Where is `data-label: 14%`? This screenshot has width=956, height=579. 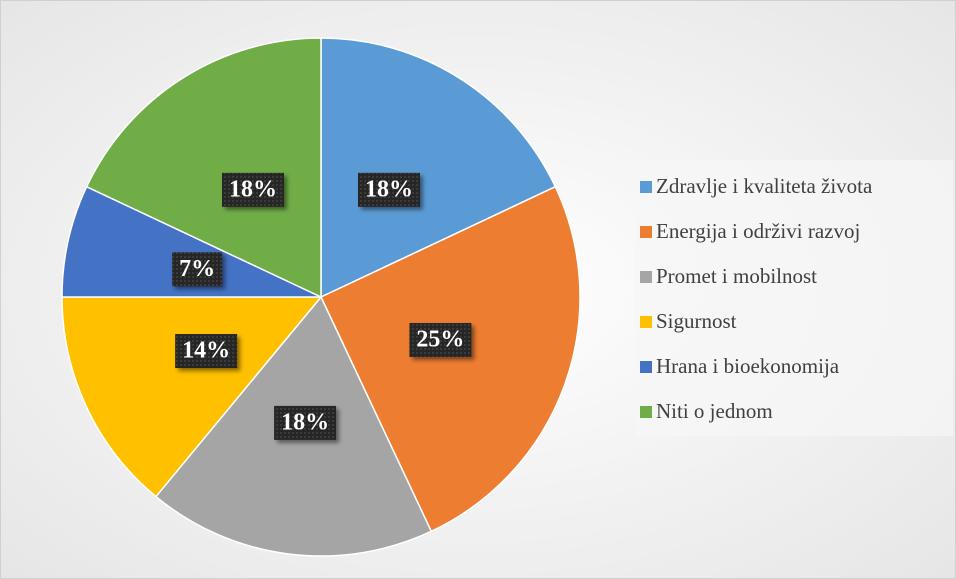
data-label: 14% is located at coordinates (206, 351).